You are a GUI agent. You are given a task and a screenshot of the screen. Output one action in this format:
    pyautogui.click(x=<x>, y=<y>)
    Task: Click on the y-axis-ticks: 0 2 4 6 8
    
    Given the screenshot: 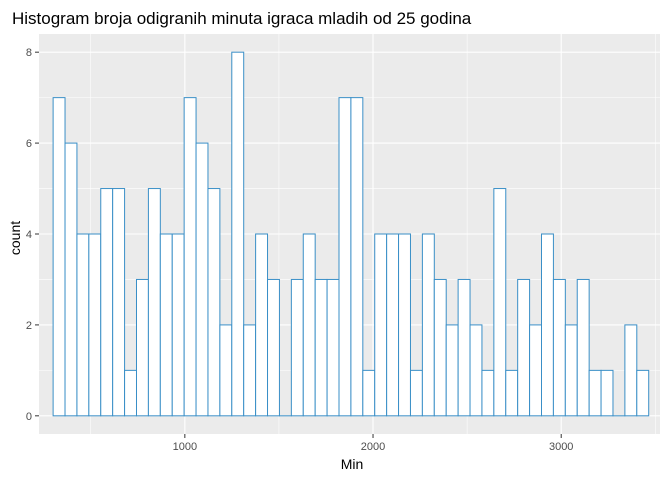 What is the action you would take?
    pyautogui.click(x=32, y=235)
    